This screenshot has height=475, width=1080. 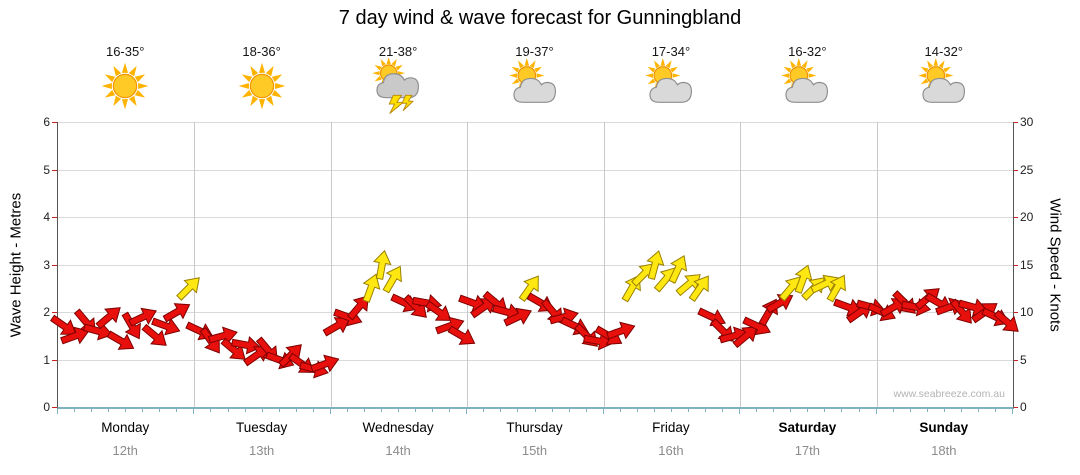 I want to click on temperature-label: 14-32°, so click(x=944, y=51).